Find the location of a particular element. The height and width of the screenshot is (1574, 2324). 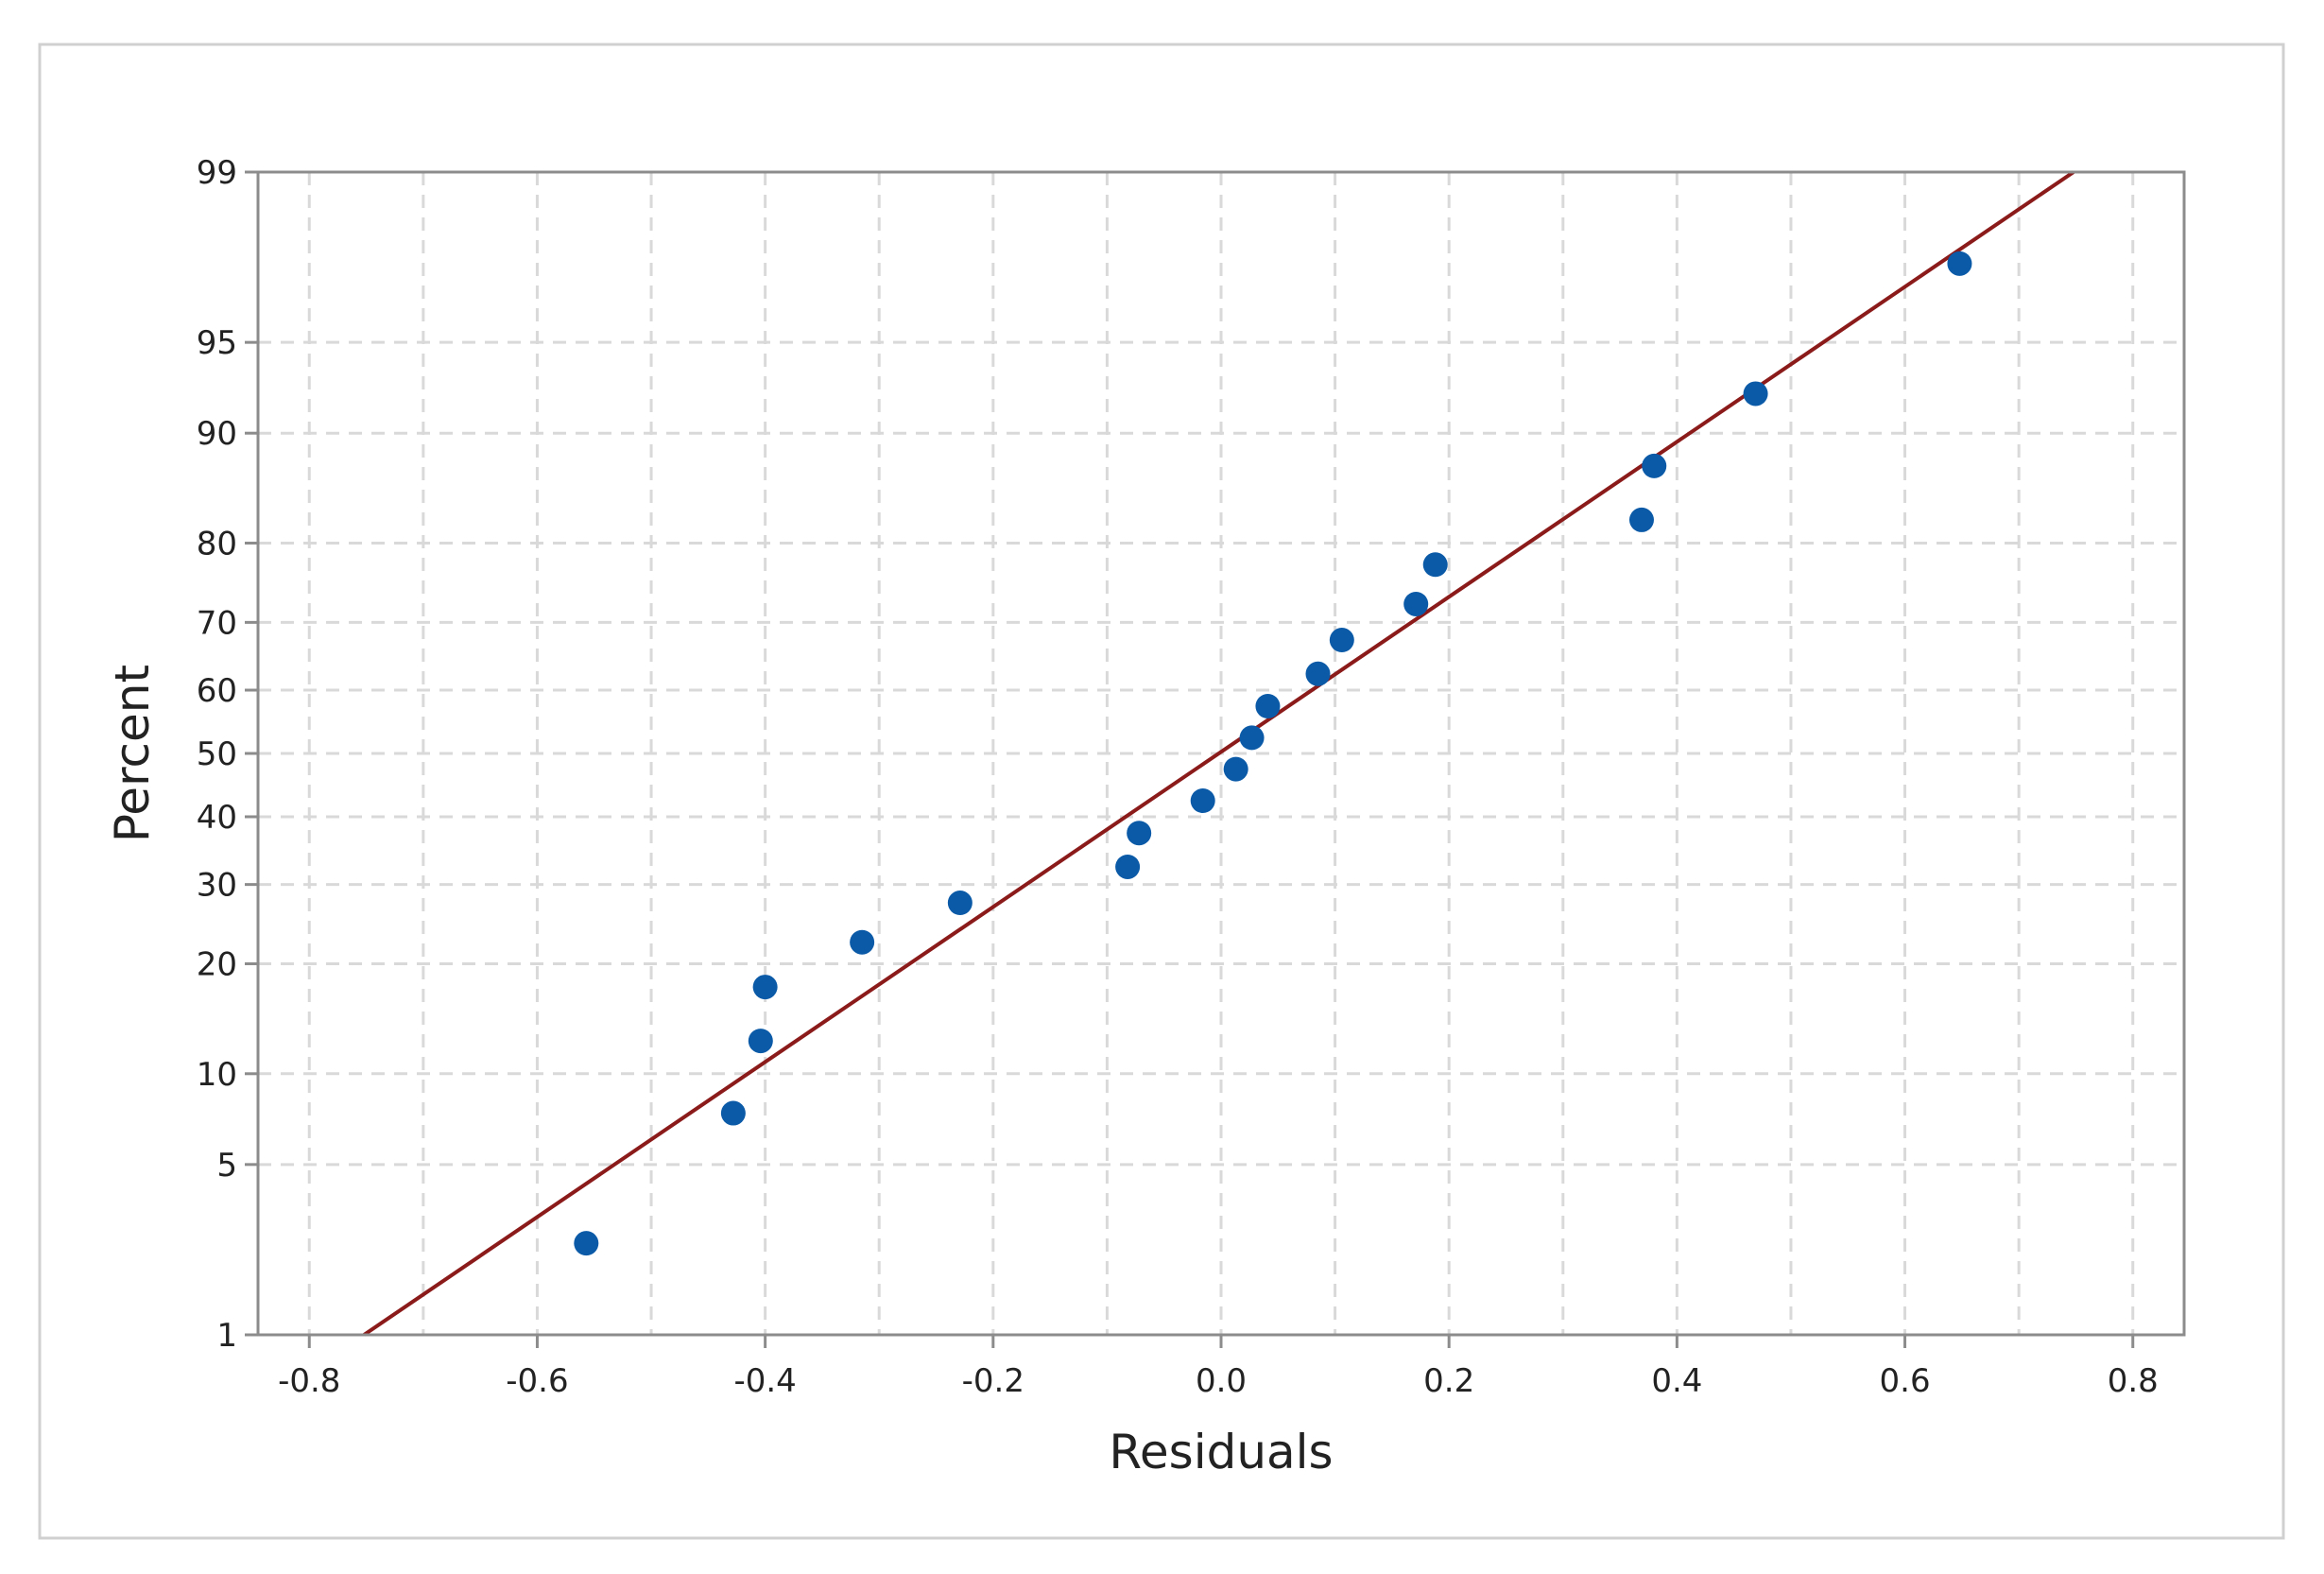

x-axis: -0.8 -0.6 -0.4 -0.2 0.0 0.2 0.4 0.6 0.8 is located at coordinates (1219, 1367).